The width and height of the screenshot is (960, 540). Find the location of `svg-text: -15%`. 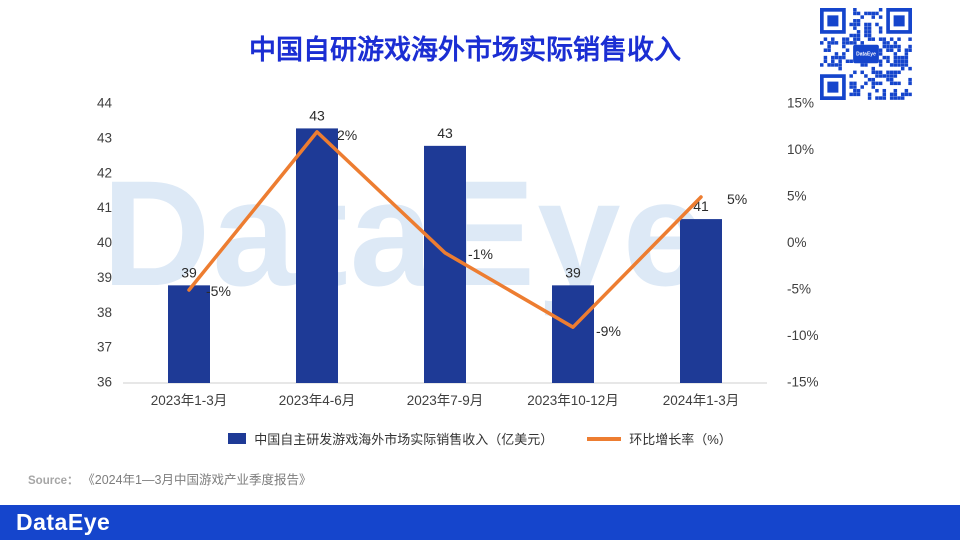

svg-text: -15% is located at coordinates (803, 382).